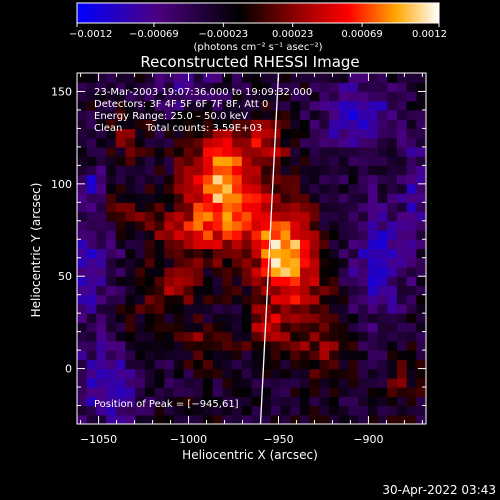 The height and width of the screenshot is (500, 500). Describe the element at coordinates (61, 91) in the screenshot. I see `y-tick-label: 150` at that location.